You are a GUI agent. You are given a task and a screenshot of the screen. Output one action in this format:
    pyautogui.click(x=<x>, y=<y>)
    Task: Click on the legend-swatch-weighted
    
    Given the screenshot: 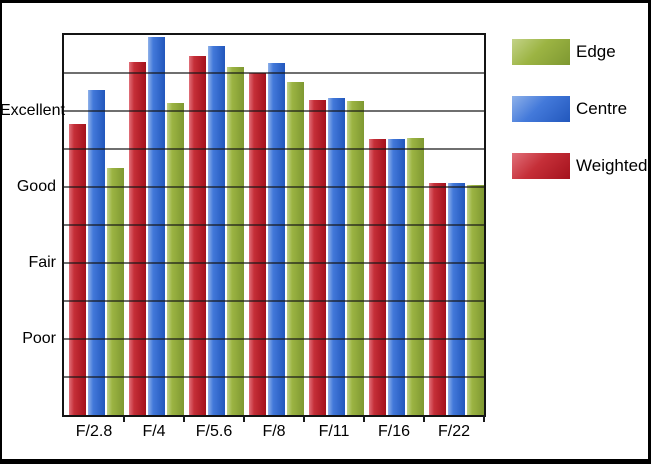 What is the action you would take?
    pyautogui.click(x=541, y=166)
    